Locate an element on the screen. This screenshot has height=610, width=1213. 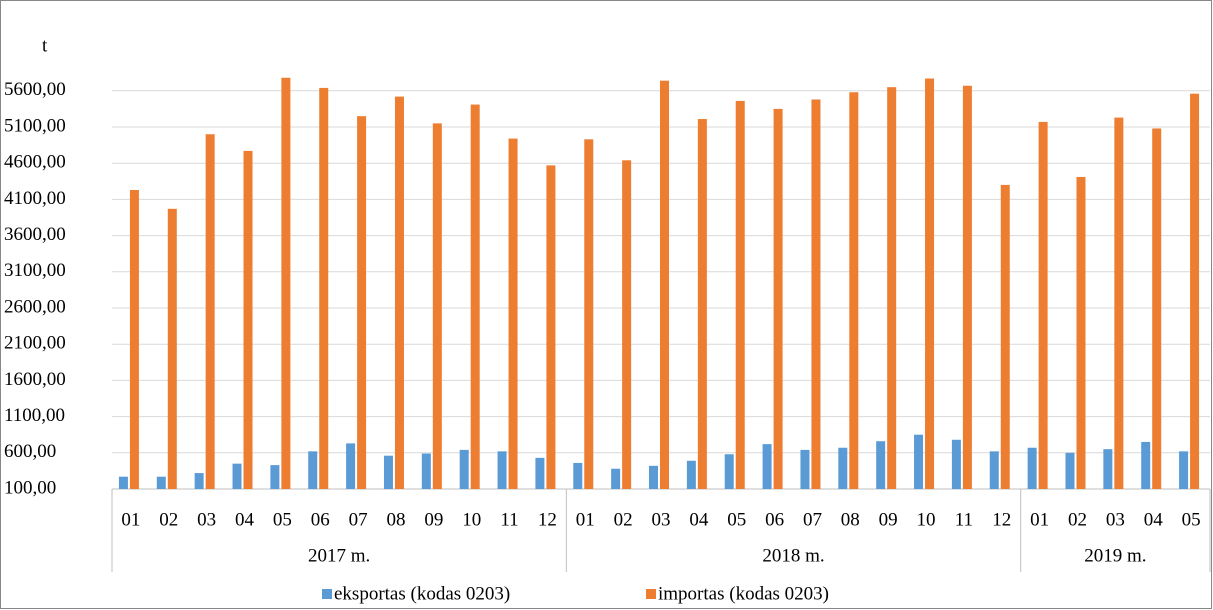
y-tick-label: 5600,00 is located at coordinates (35, 89).